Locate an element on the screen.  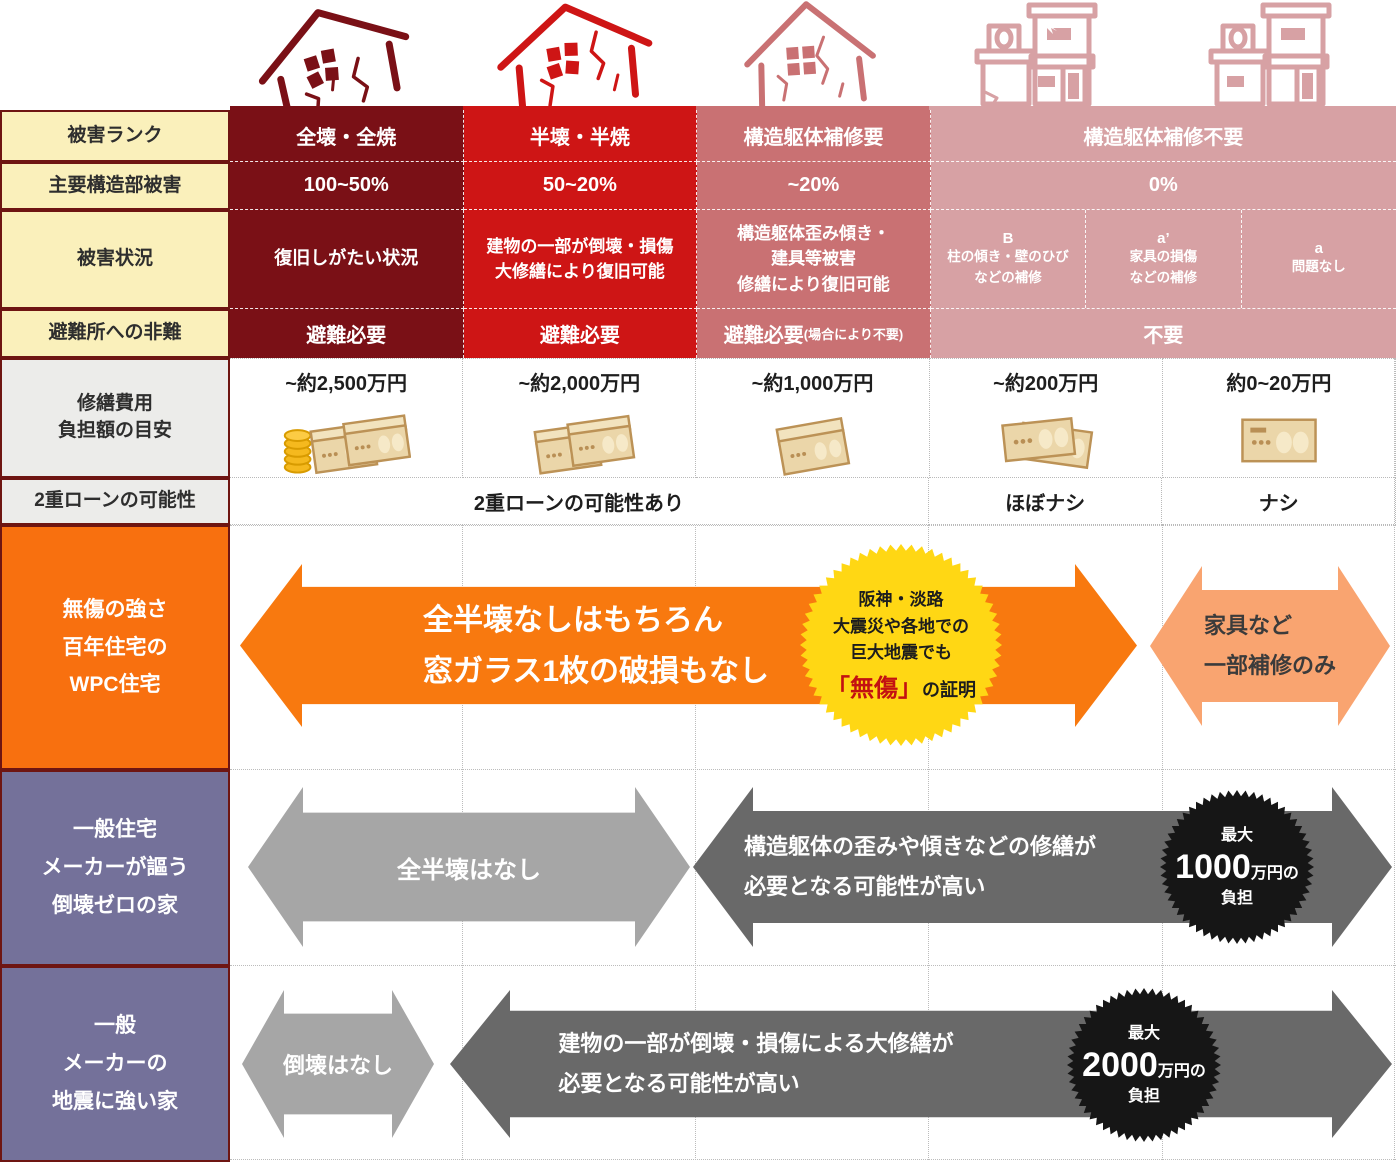
zero-left-arrow: 全半壊はなし is located at coordinates (469, 867).